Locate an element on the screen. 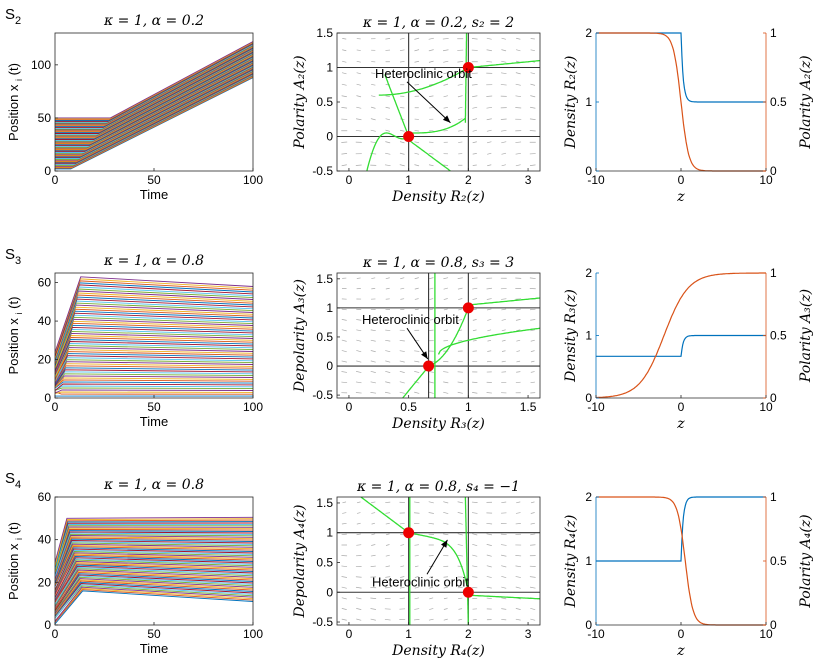 The image size is (822, 672). y-tick-label: 50 is located at coordinates (45, 118).